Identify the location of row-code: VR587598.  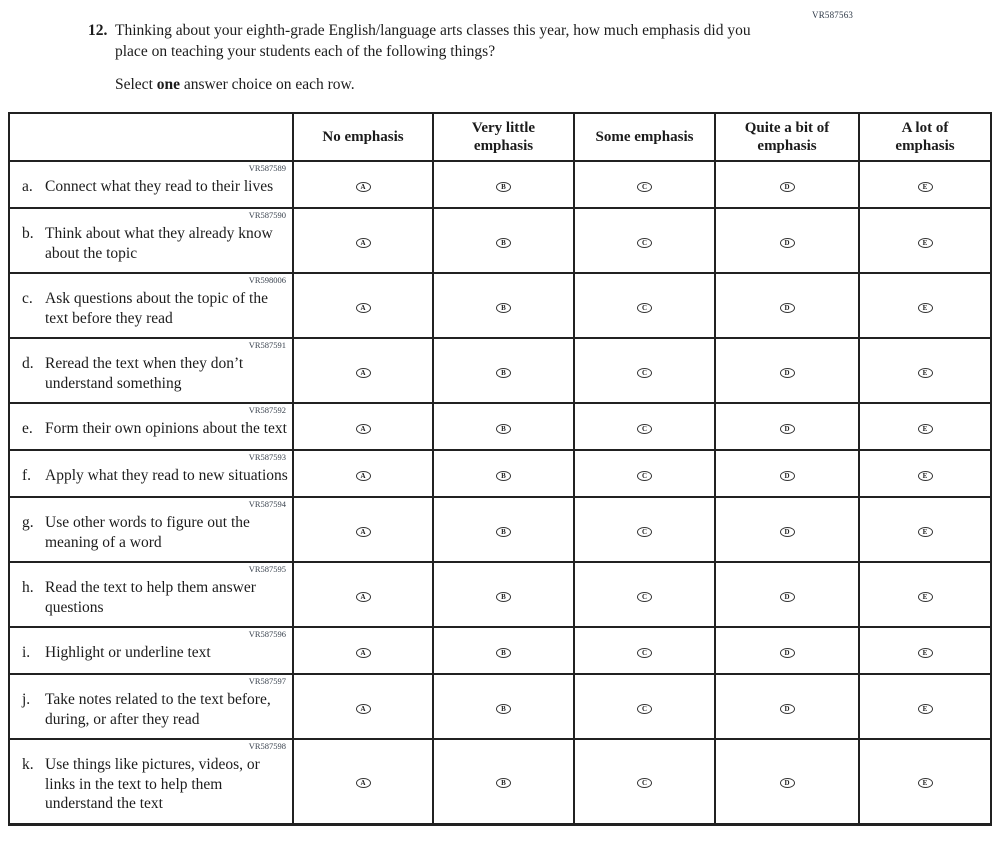
(267, 746).